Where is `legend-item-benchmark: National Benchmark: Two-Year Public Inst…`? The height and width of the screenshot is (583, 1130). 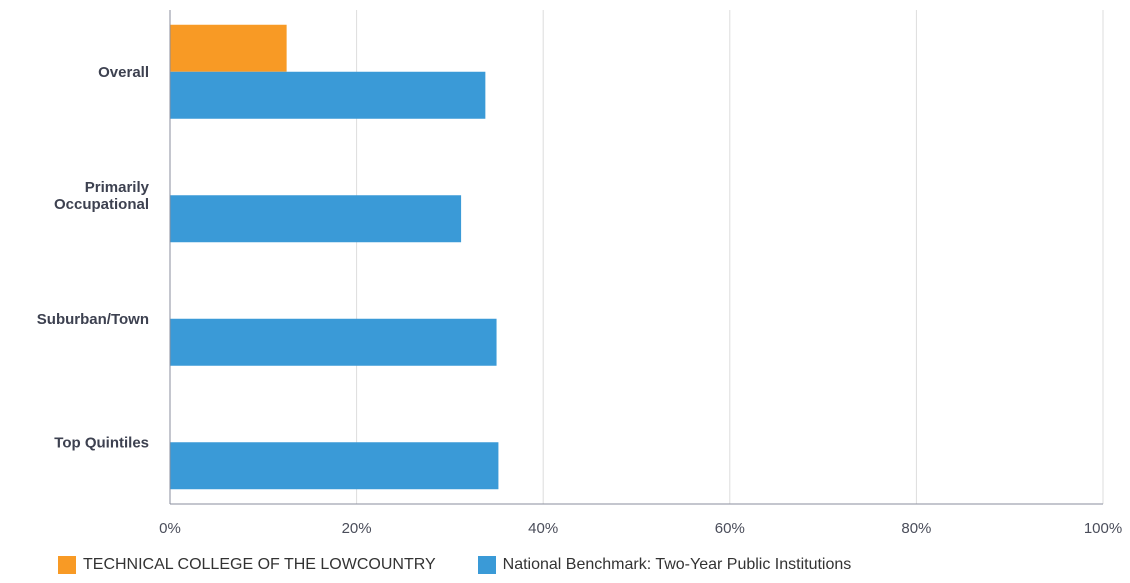 legend-item-benchmark: National Benchmark: Two-Year Public Inst… is located at coordinates (664, 565).